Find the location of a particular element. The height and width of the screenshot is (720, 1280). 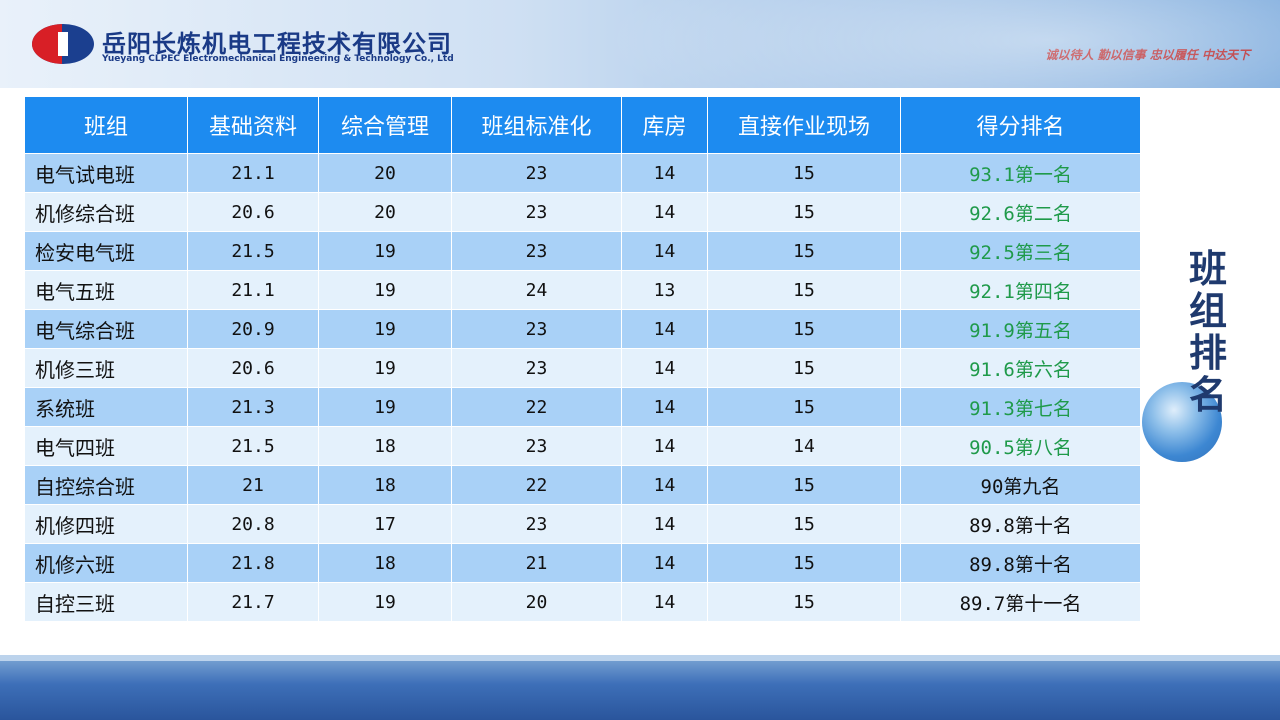

cell-team: 系统班 is located at coordinates (106, 407).